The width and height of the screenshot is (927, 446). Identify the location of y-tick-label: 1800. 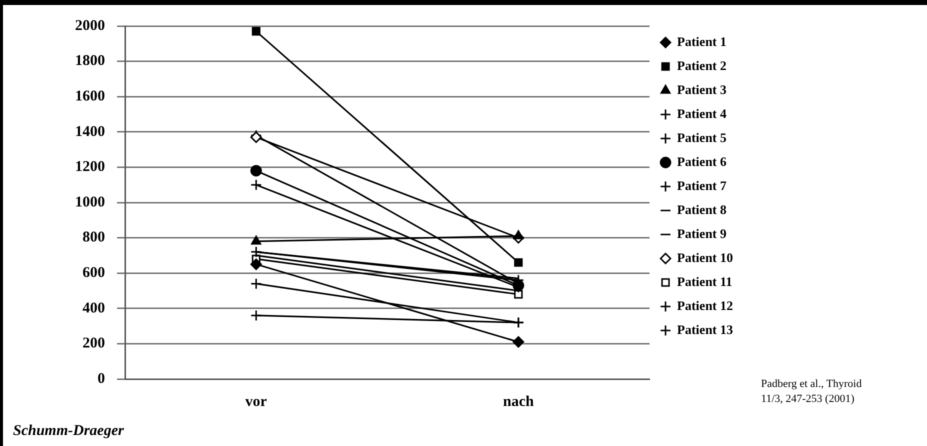
(90, 61).